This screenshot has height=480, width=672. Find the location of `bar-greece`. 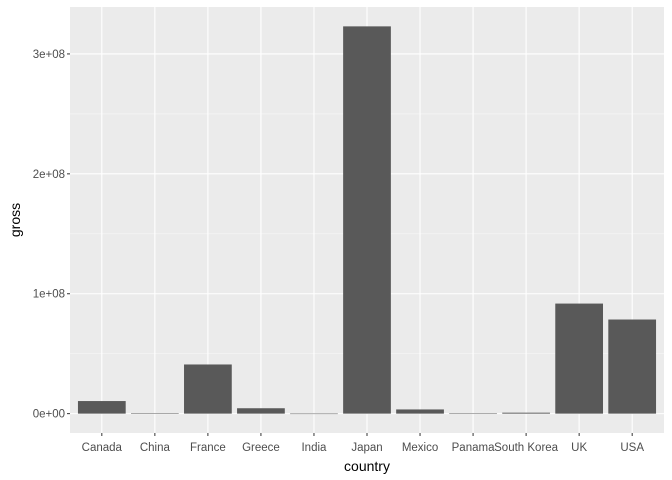

bar-greece is located at coordinates (261, 411).